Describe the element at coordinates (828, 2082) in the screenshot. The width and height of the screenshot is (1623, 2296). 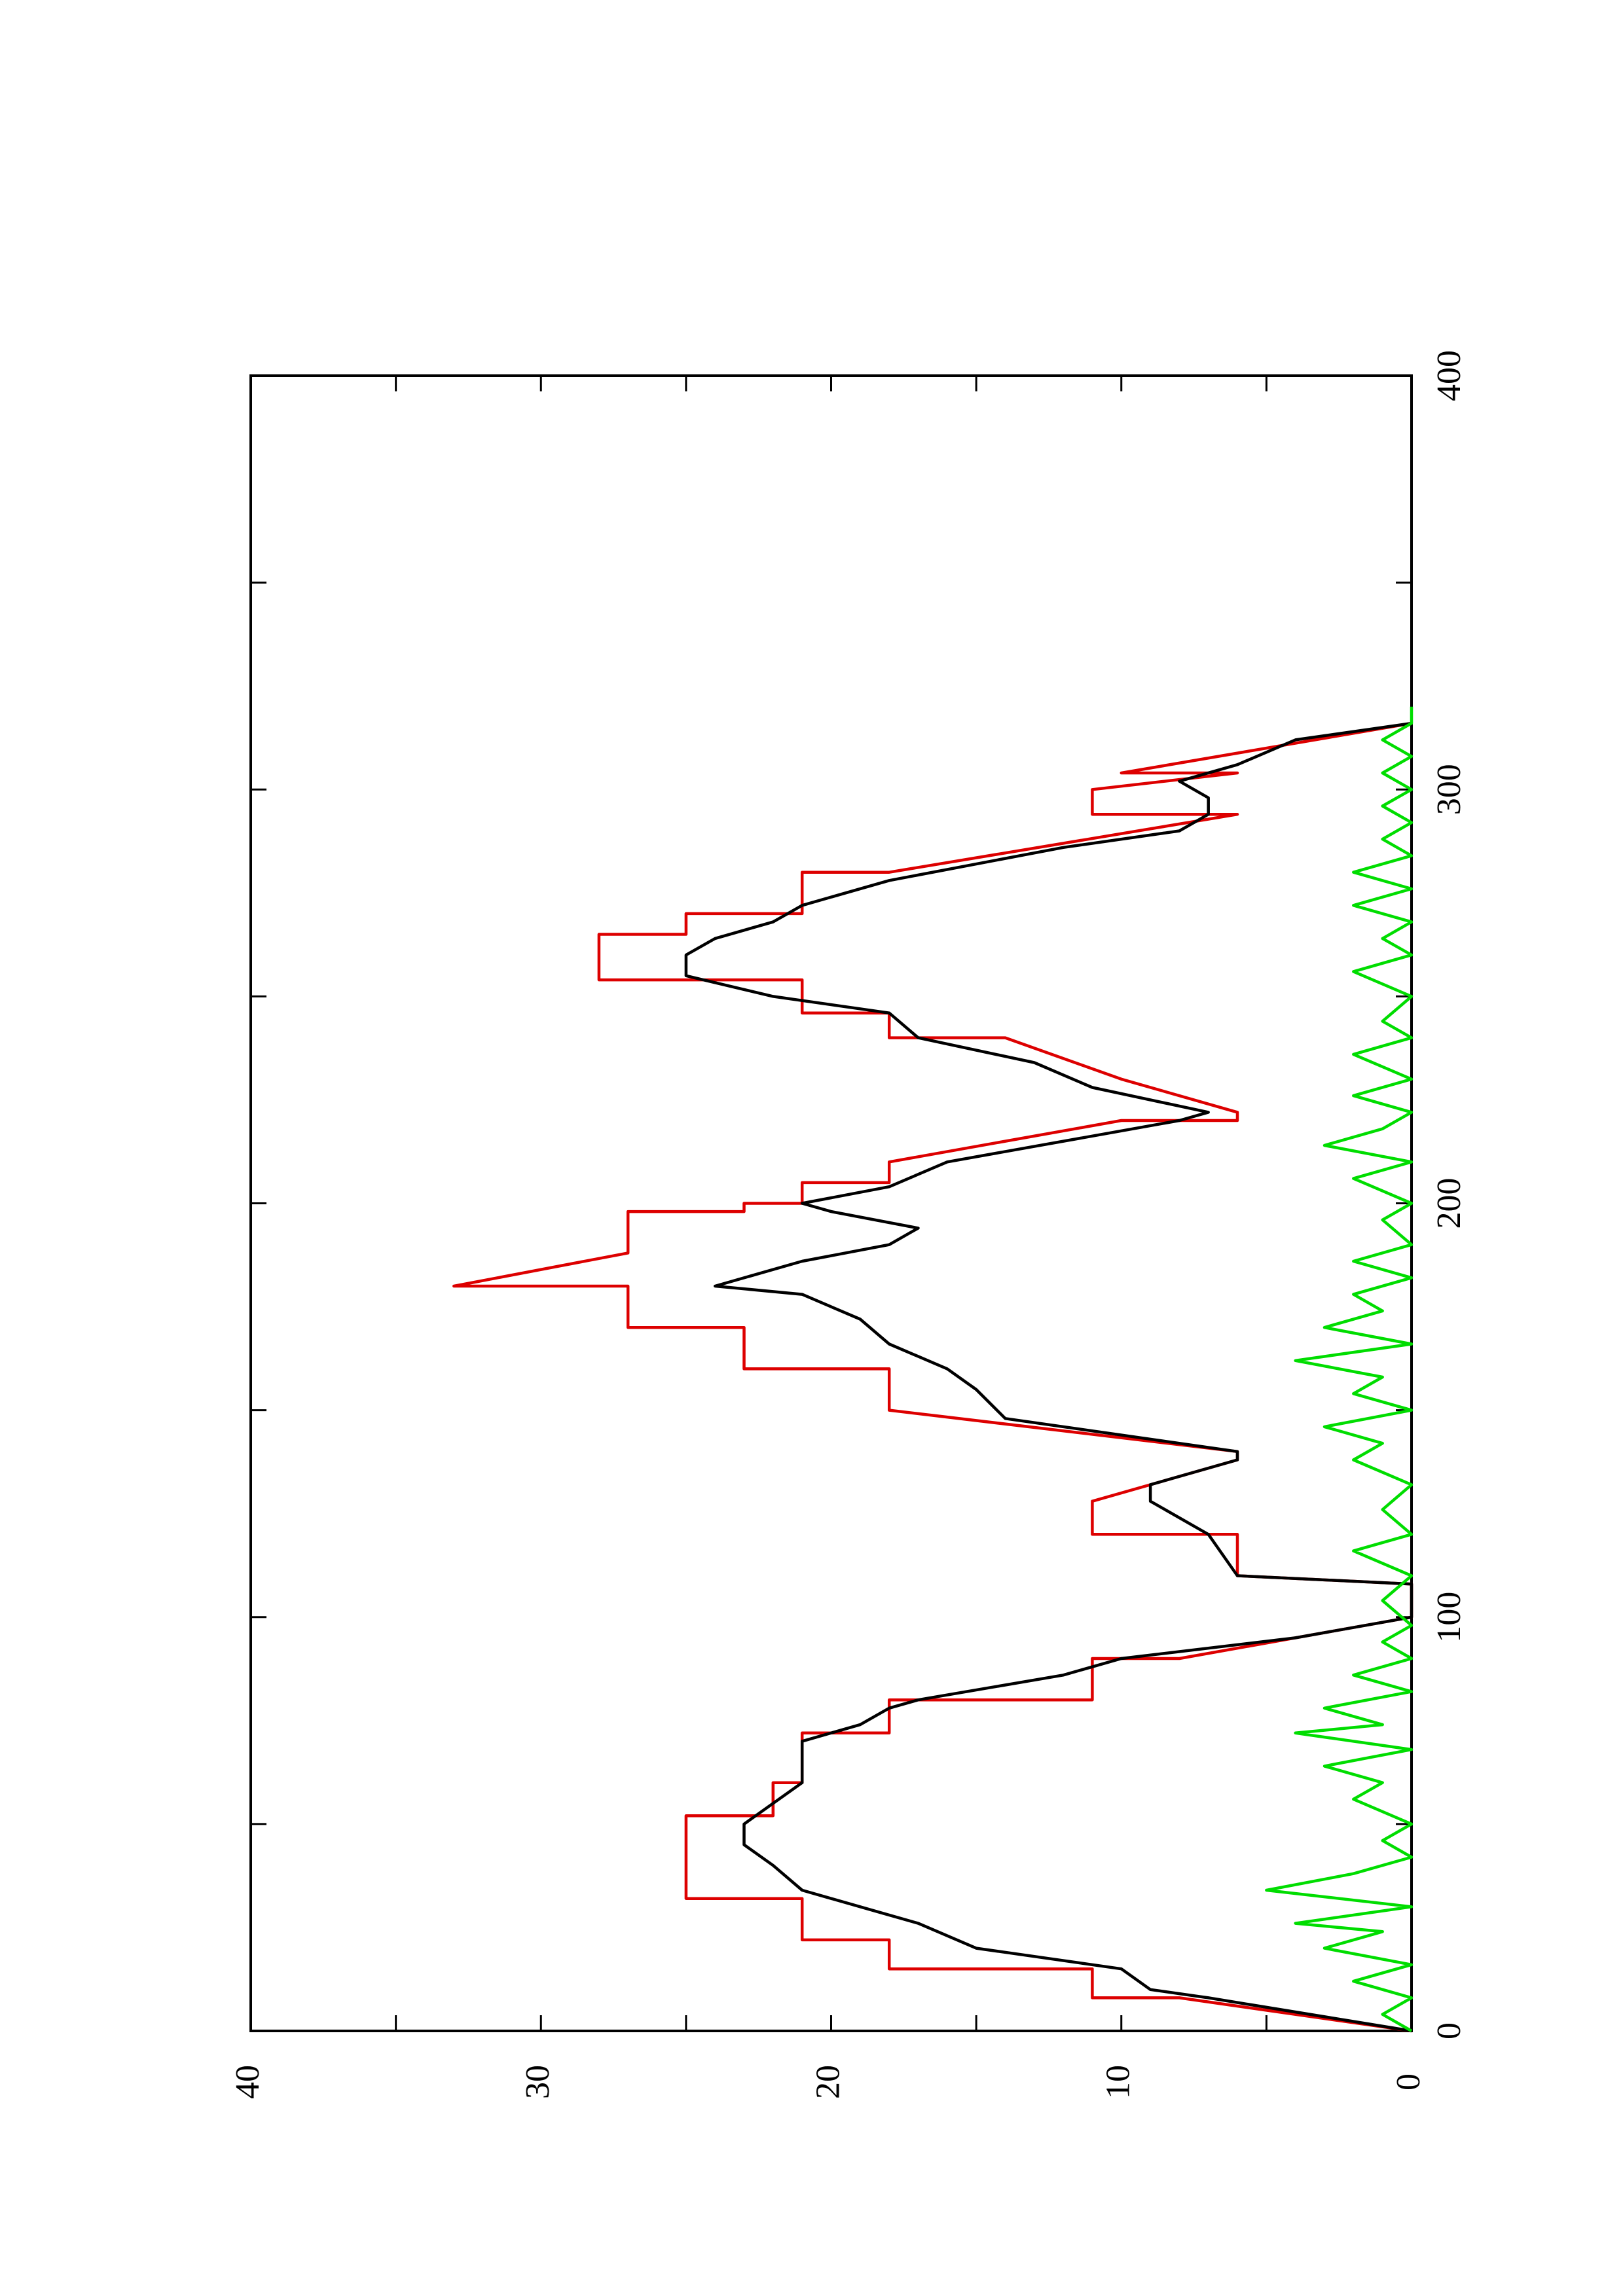
I see `y-tick-label: 20` at that location.